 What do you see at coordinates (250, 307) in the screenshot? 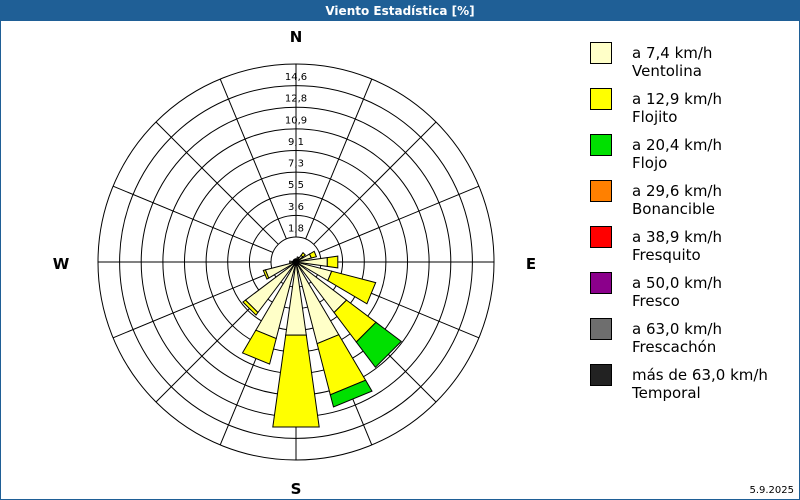
I see `bar-sw-flojito` at bounding box center [250, 307].